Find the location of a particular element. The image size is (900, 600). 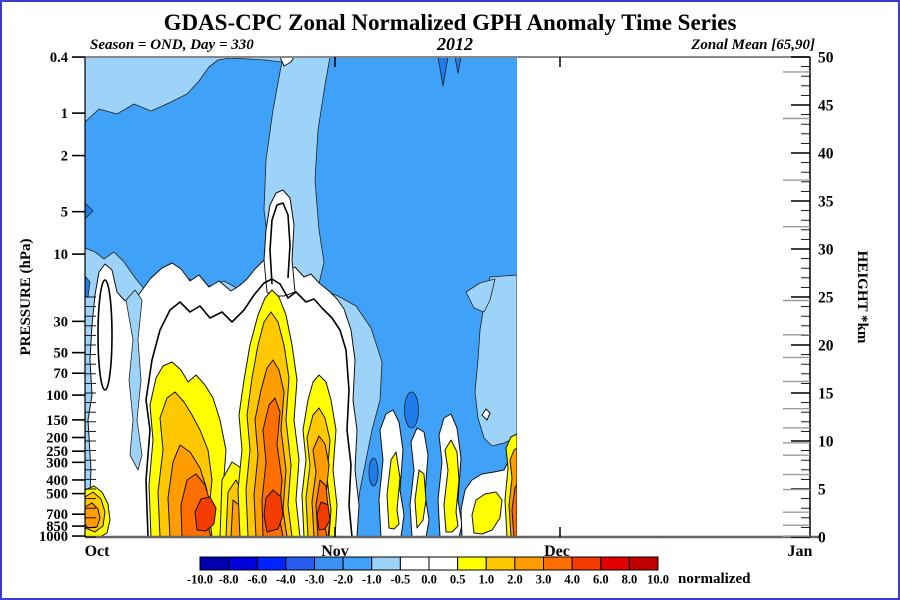

light-blue-right-upper is located at coordinates (480, 295).